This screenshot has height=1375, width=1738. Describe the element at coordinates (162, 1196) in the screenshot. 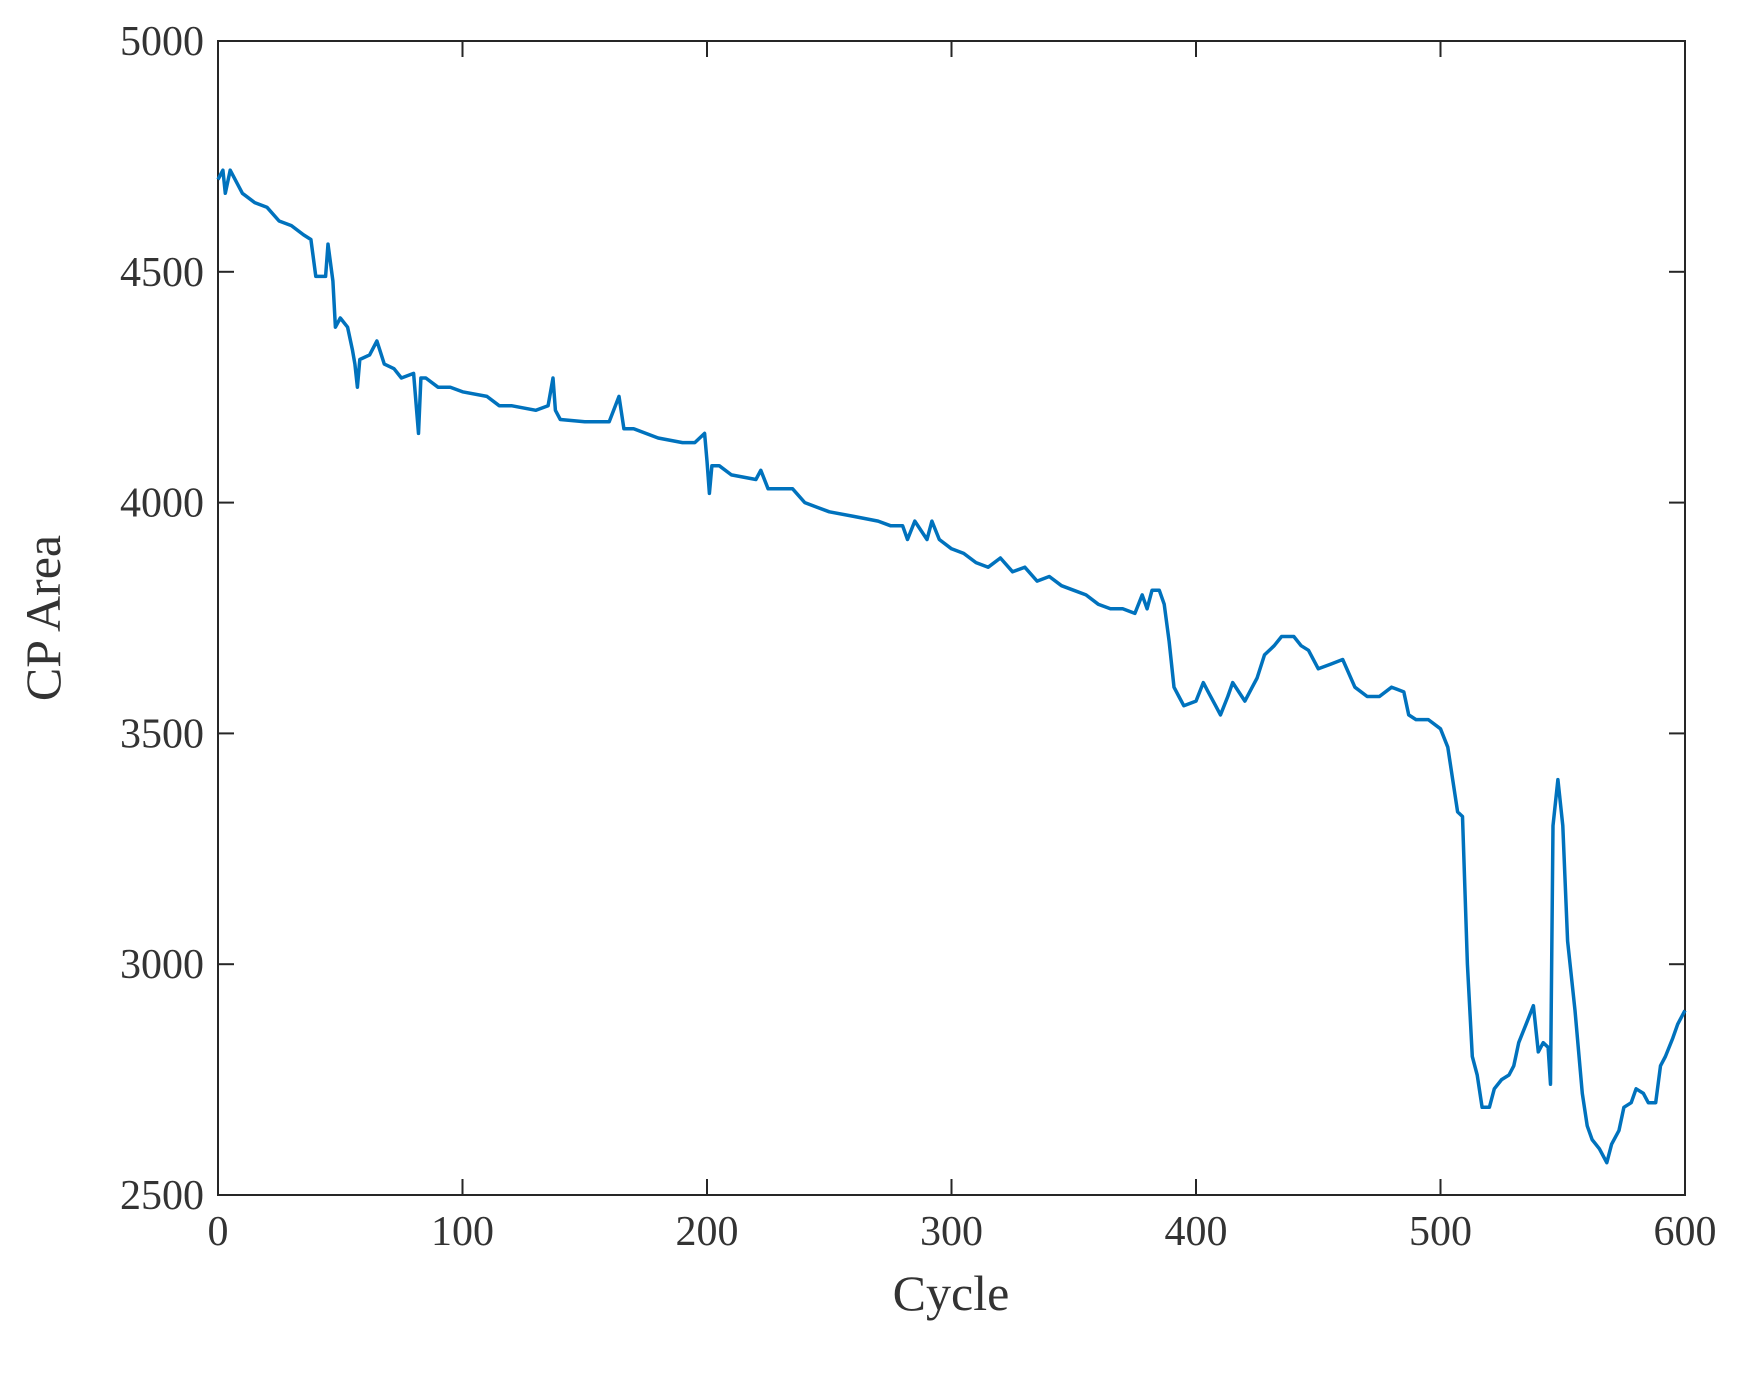

I see `y-tick-label: 2500` at that location.